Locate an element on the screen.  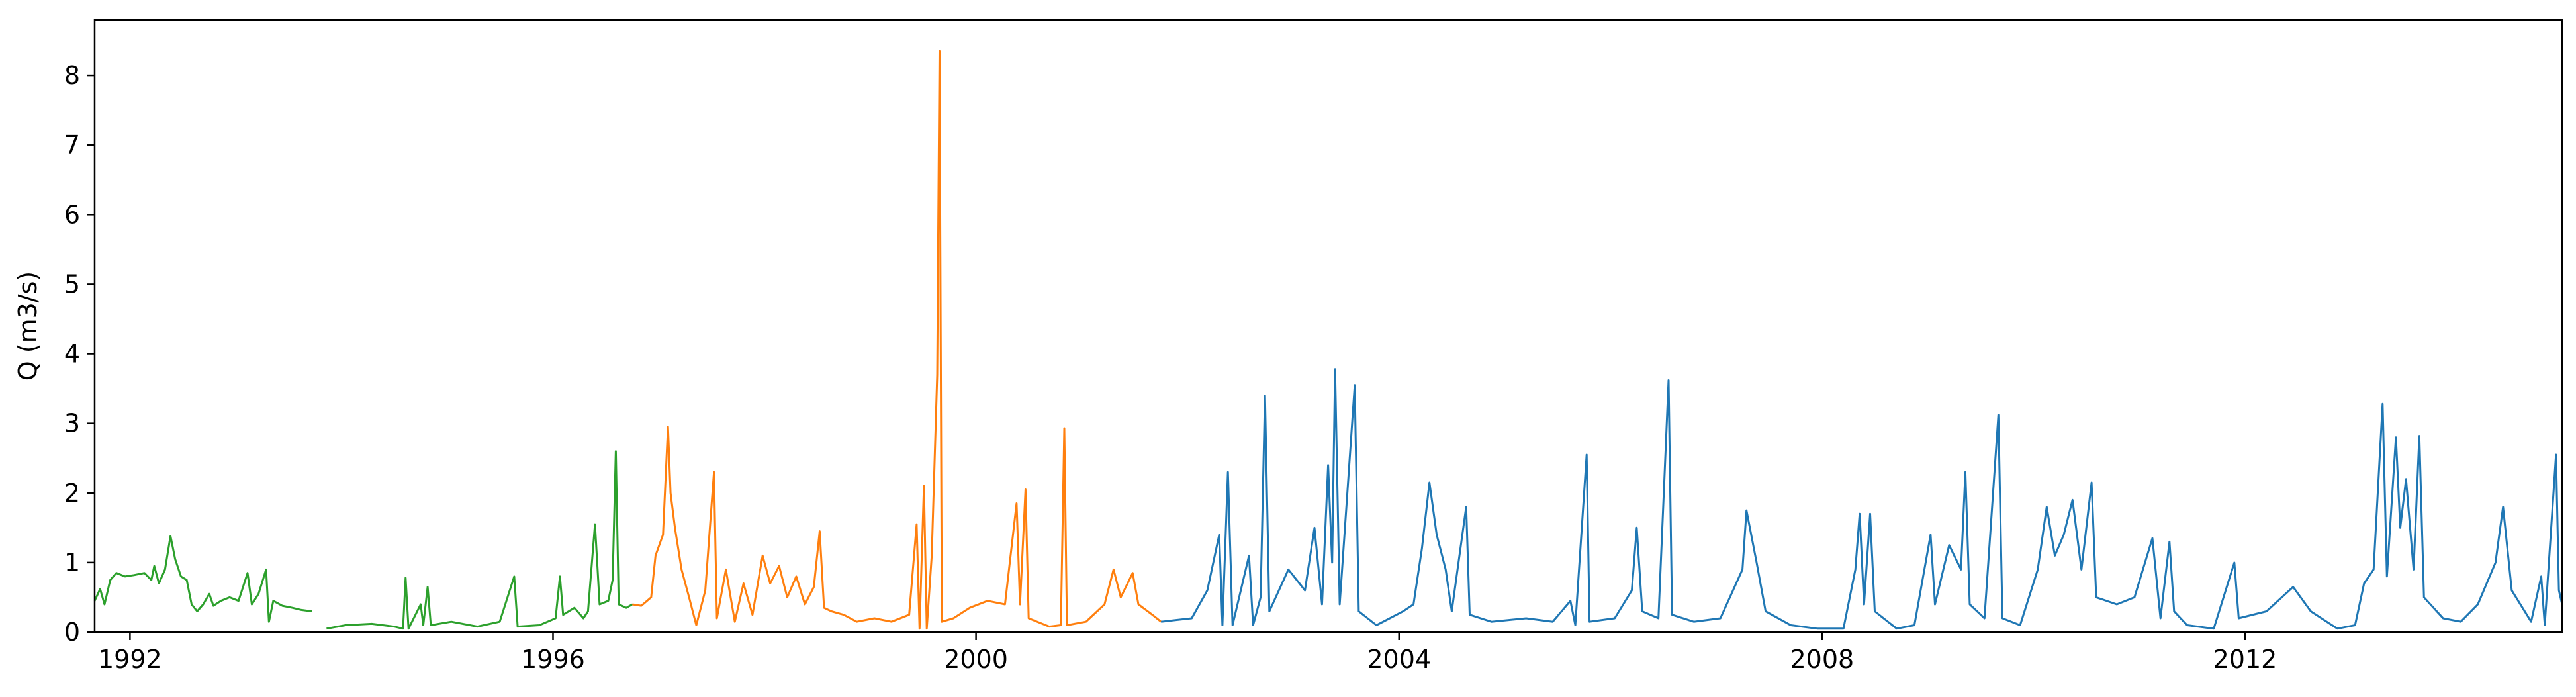
y-tick-label: 3 is located at coordinates (72, 423).